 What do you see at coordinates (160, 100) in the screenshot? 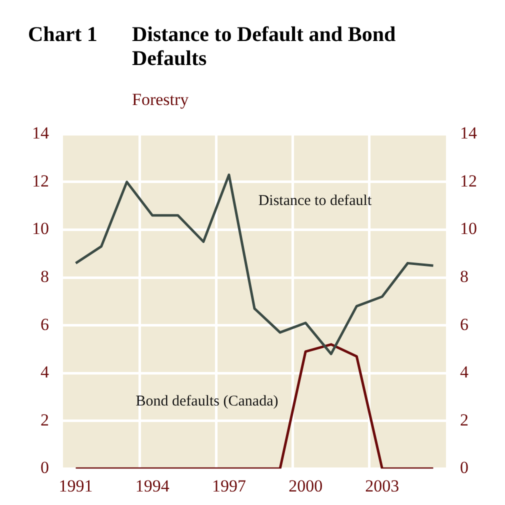
I see `chart-subtitle: Forestry` at bounding box center [160, 100].